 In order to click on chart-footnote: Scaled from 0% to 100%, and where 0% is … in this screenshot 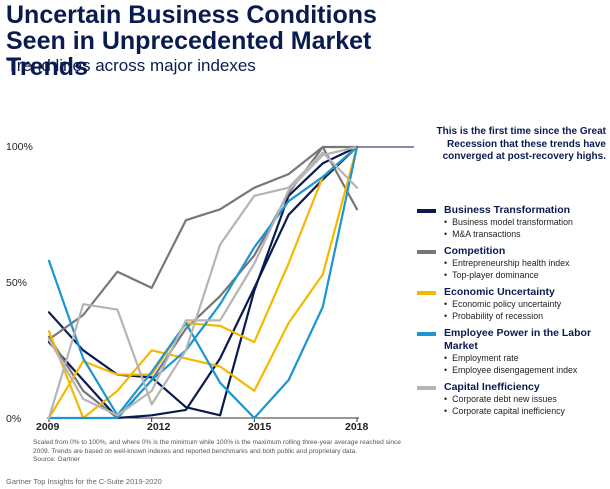, I will do `click(218, 452)`.